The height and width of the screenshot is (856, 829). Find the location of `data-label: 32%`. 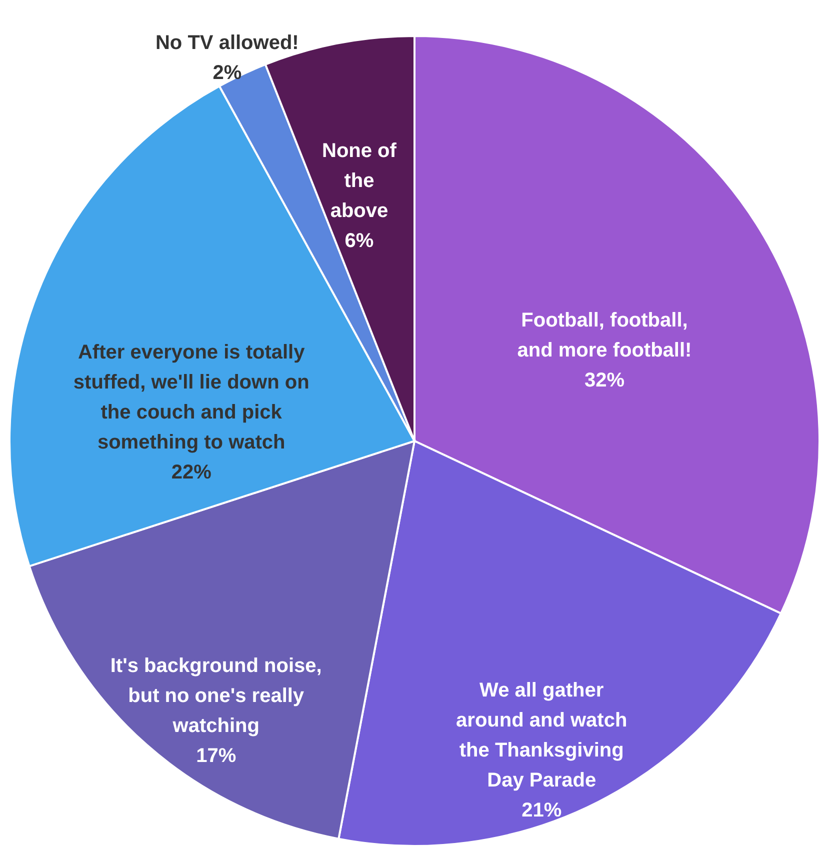

data-label: 32% is located at coordinates (604, 380).